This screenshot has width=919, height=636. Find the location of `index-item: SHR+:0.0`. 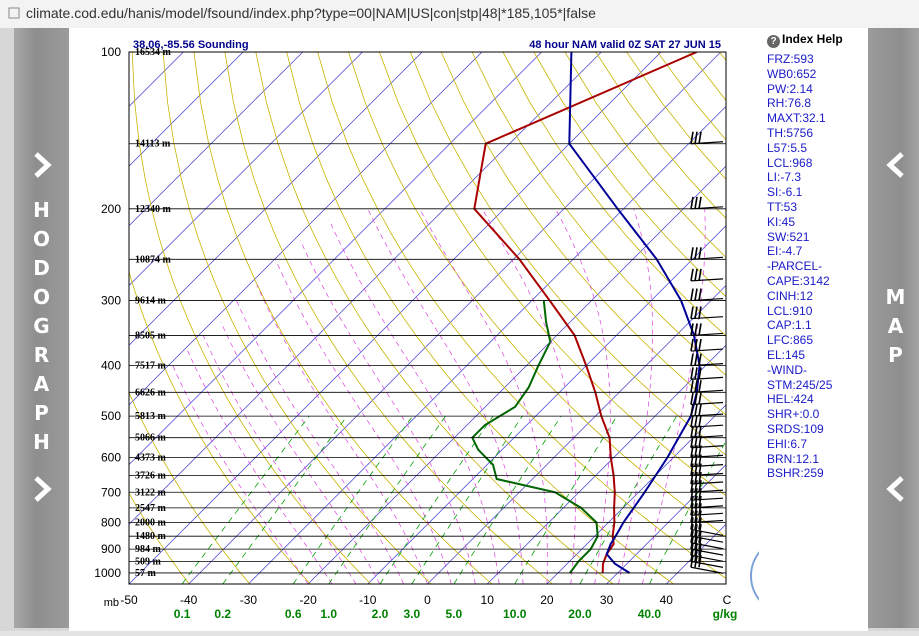

index-item: SHR+:0.0 is located at coordinates (793, 414).